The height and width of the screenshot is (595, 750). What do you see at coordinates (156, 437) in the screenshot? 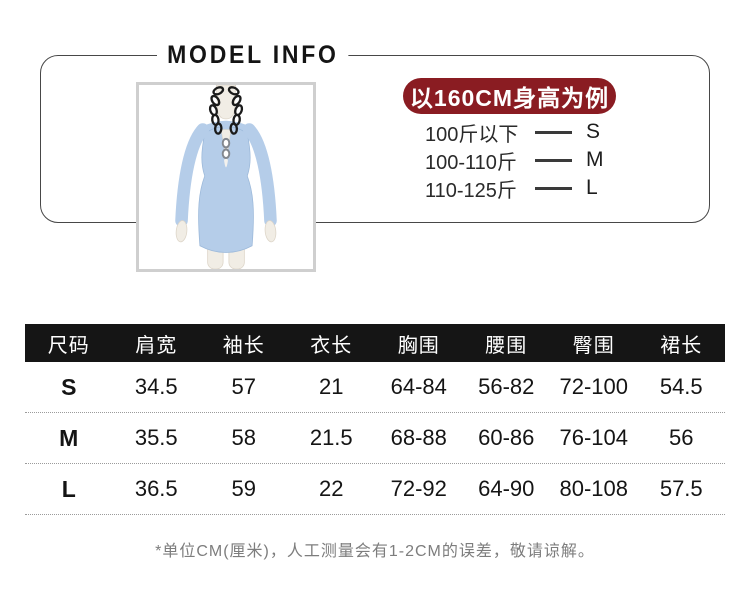
I see `cell-shoulder: 35.5` at bounding box center [156, 437].